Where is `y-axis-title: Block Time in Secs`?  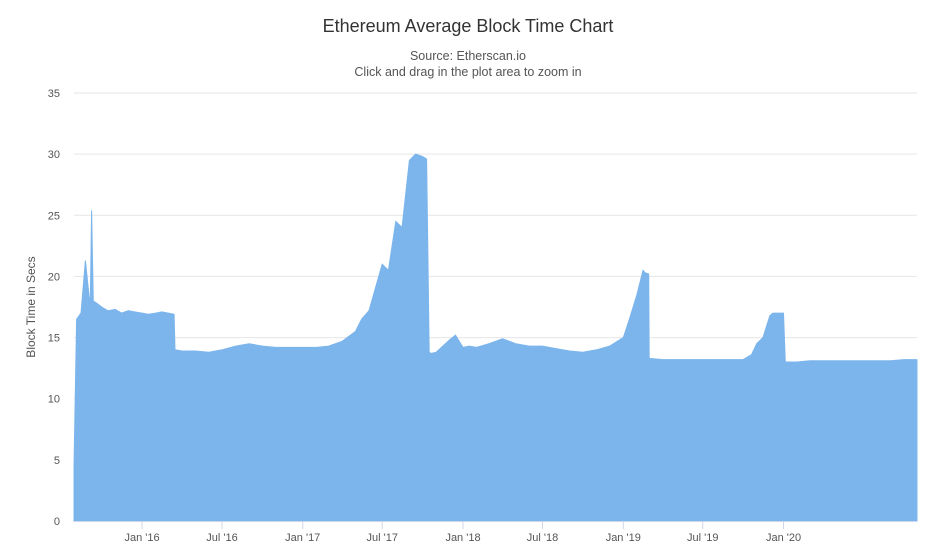 y-axis-title: Block Time in Secs is located at coordinates (31, 306).